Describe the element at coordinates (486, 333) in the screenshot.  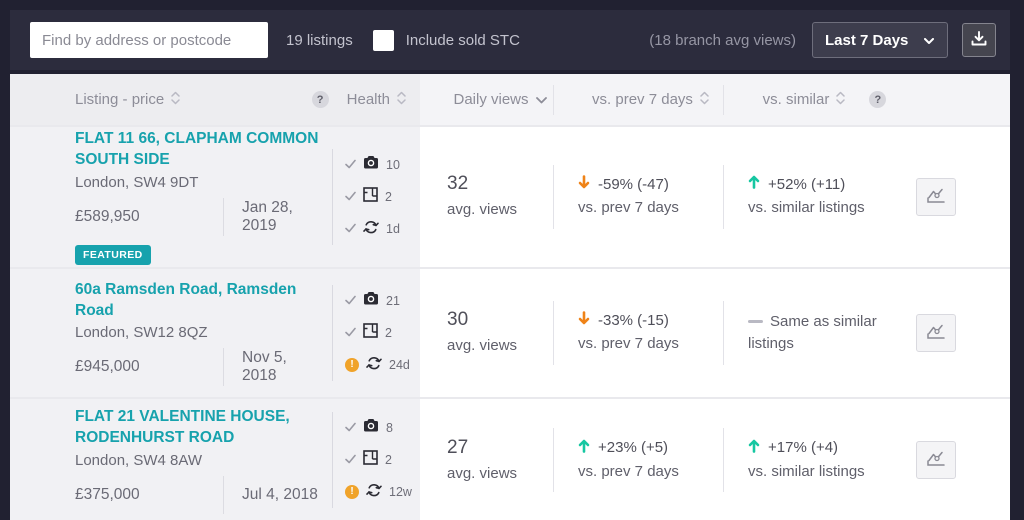
I see `daily-views-cell: 30 avg. views` at that location.